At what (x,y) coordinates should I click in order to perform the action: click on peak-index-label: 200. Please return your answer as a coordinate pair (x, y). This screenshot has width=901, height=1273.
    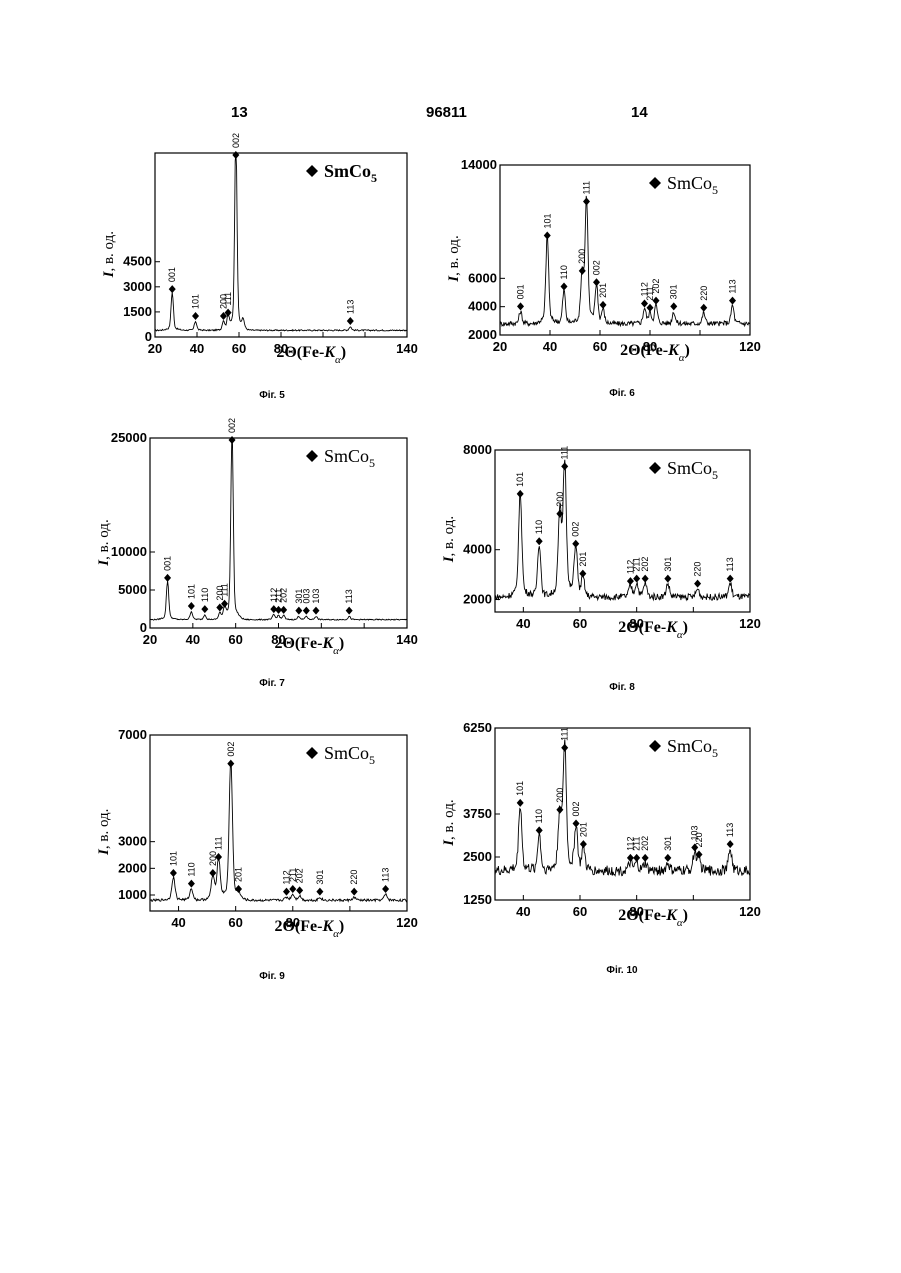
    Looking at the image, I should click on (560, 795).